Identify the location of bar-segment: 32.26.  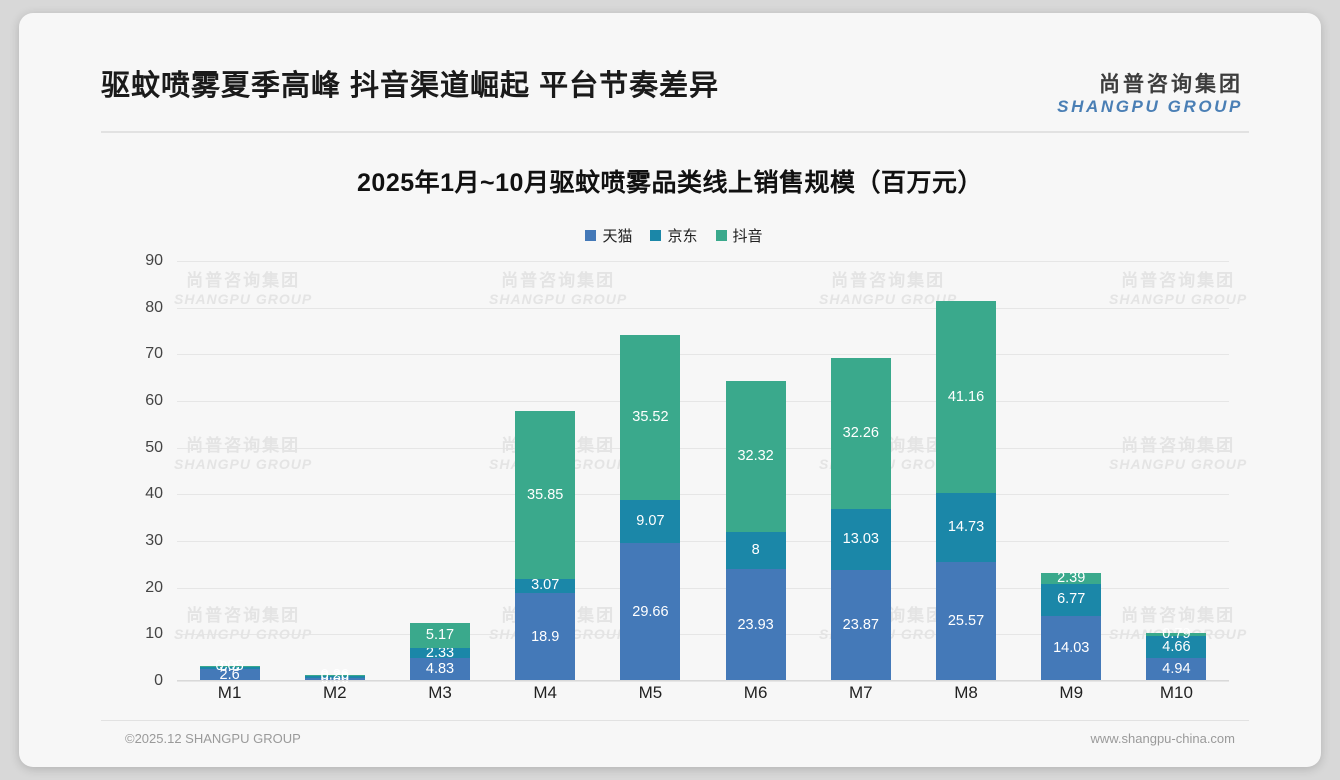
(860, 433).